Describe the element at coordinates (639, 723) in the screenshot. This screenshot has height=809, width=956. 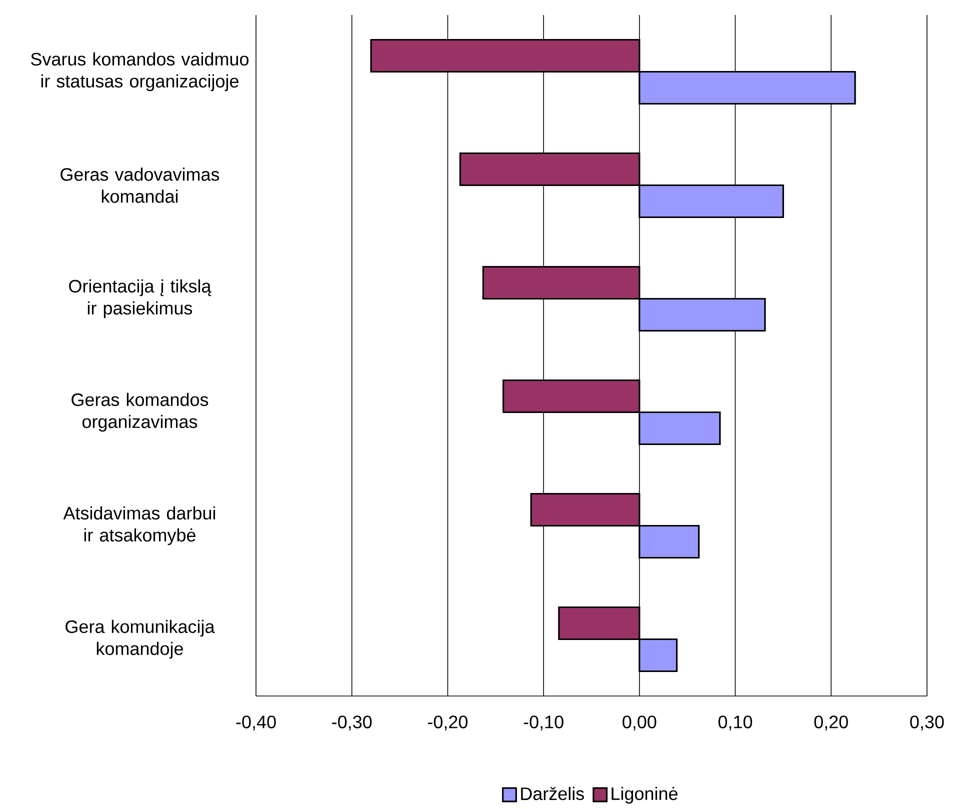
I see `x-tick-label: 0,00` at that location.